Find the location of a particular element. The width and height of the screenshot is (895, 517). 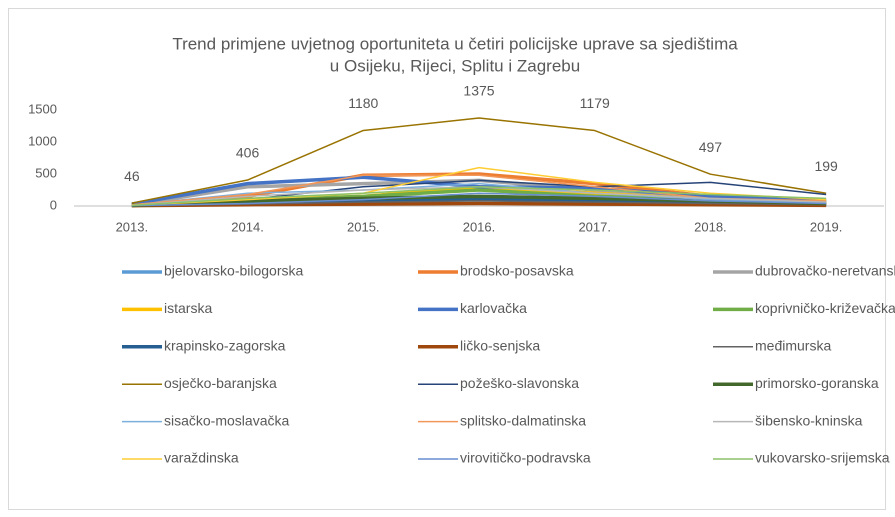

x-tick-label: 2017. is located at coordinates (594, 226).